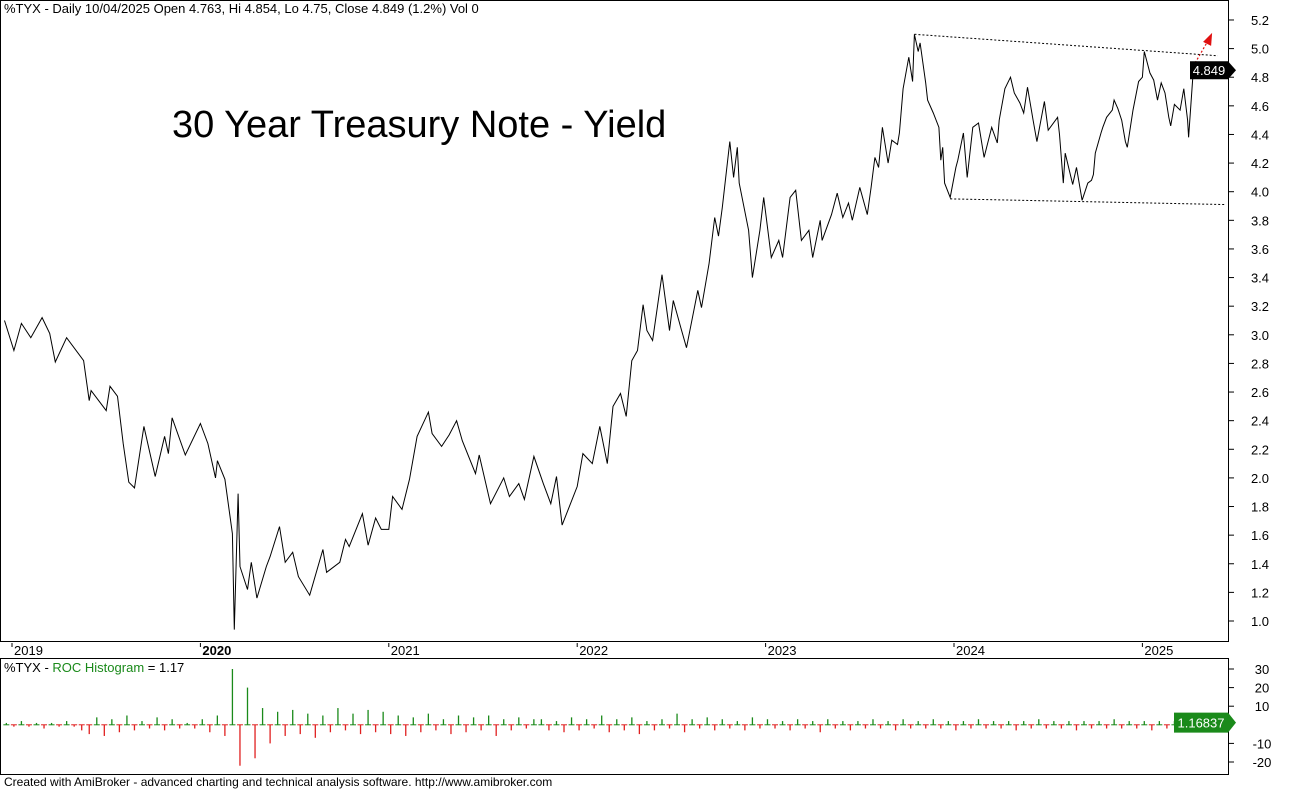  Describe the element at coordinates (1260, 20) in the screenshot. I see `price-axis-label: 5.2` at that location.